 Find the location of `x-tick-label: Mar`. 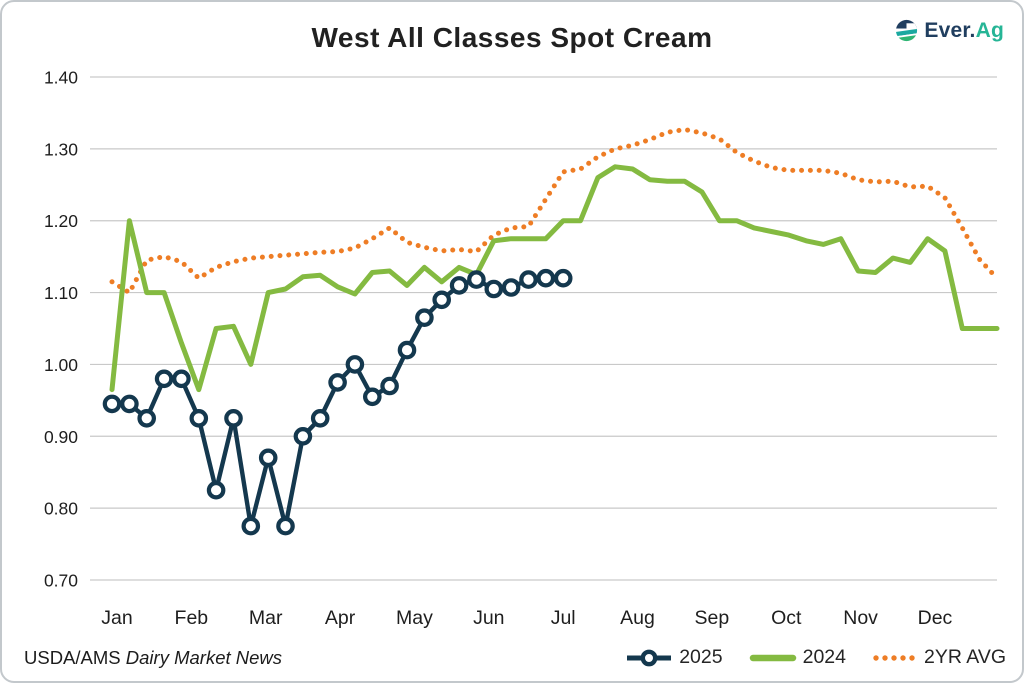

x-tick-label: Mar is located at coordinates (266, 618).